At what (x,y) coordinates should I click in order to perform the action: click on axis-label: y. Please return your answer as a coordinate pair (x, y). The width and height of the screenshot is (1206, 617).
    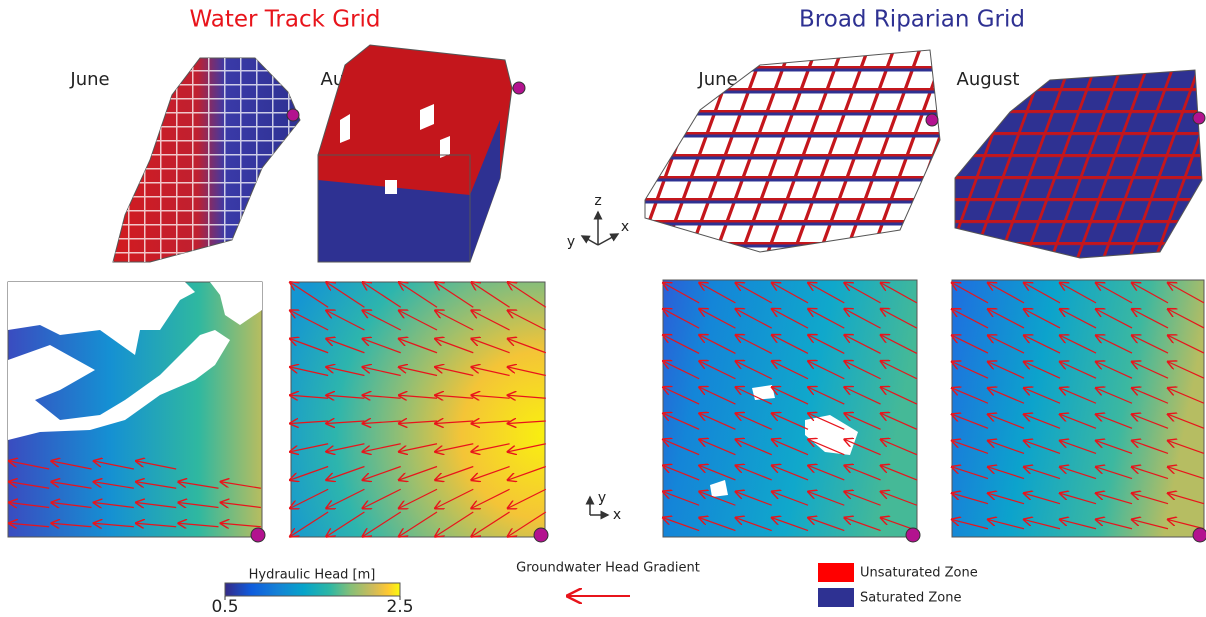
    Looking at the image, I should click on (571, 242).